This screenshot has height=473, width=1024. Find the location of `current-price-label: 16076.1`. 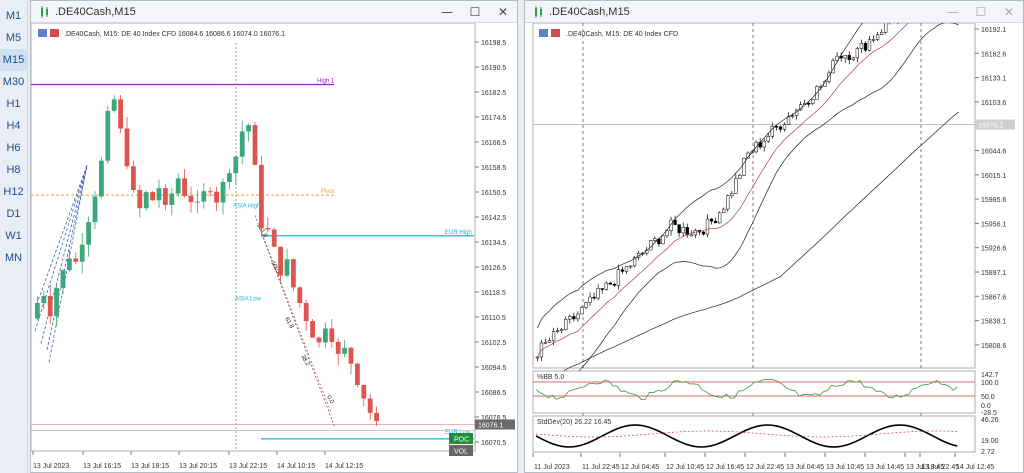

current-price-label: 16076.1 is located at coordinates (490, 426).